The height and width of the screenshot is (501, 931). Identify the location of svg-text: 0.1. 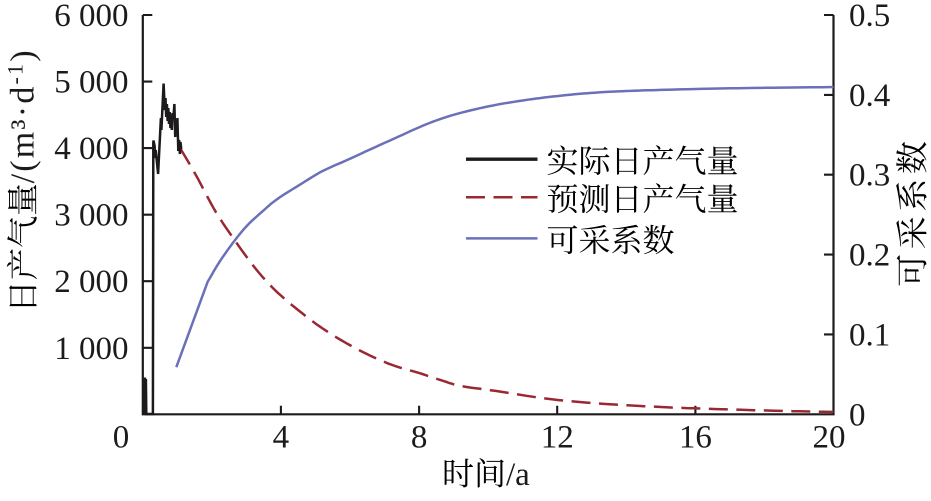
(869, 335).